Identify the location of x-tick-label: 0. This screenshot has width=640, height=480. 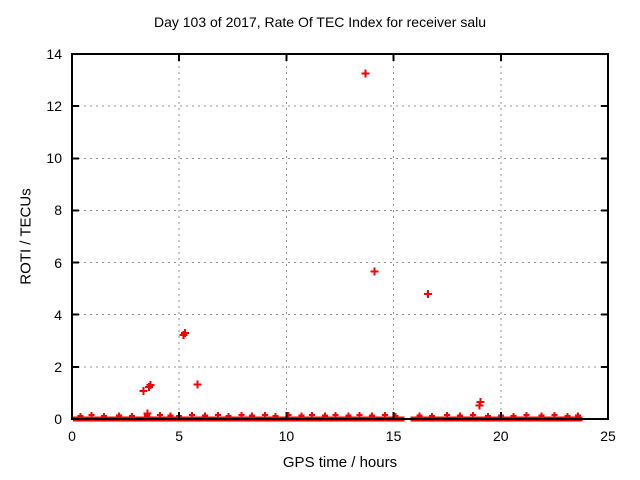
(72, 436).